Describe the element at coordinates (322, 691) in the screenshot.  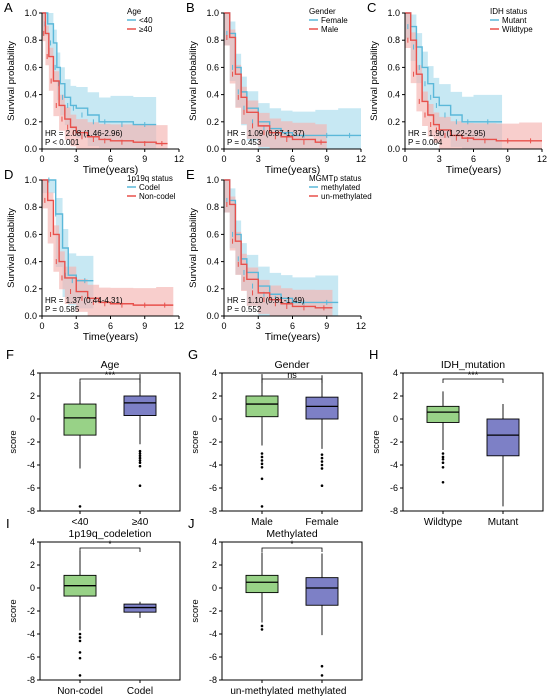
I see `x-tick-label: methylated` at that location.